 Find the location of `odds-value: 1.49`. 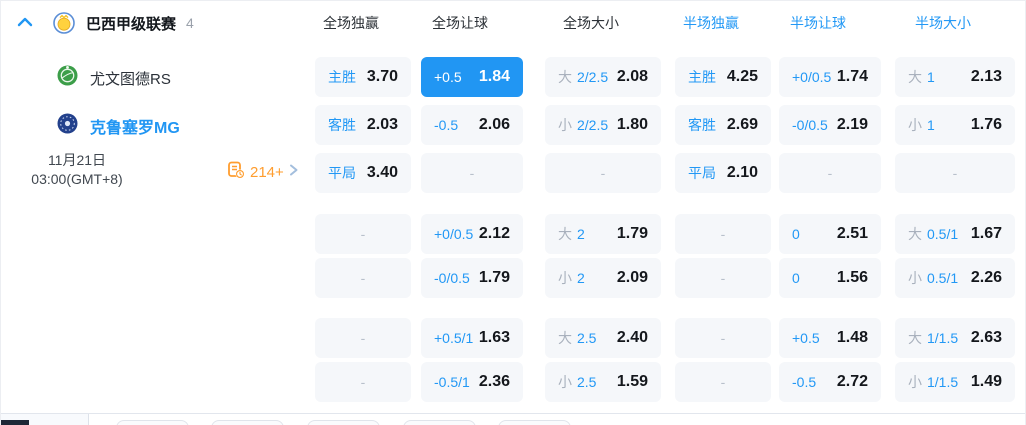

odds-value: 1.49 is located at coordinates (986, 381).